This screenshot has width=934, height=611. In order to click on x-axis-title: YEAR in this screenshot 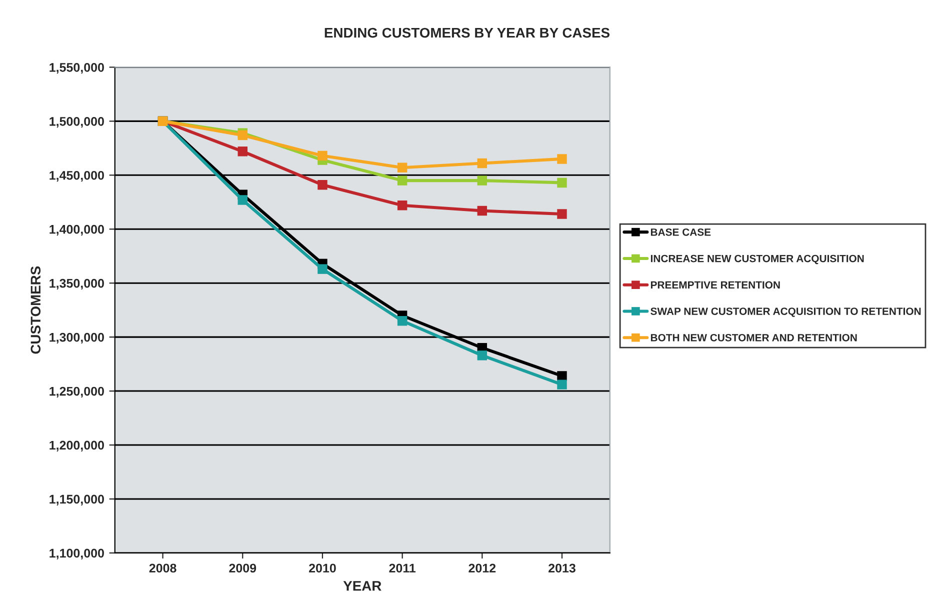, I will do `click(362, 586)`.